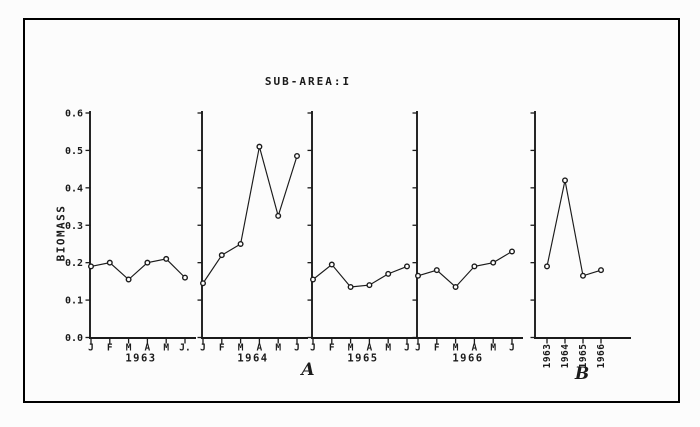 Image resolution: width=700 pixels, height=427 pixels. I want to click on y-tick-label: 0.0, so click(74, 338).